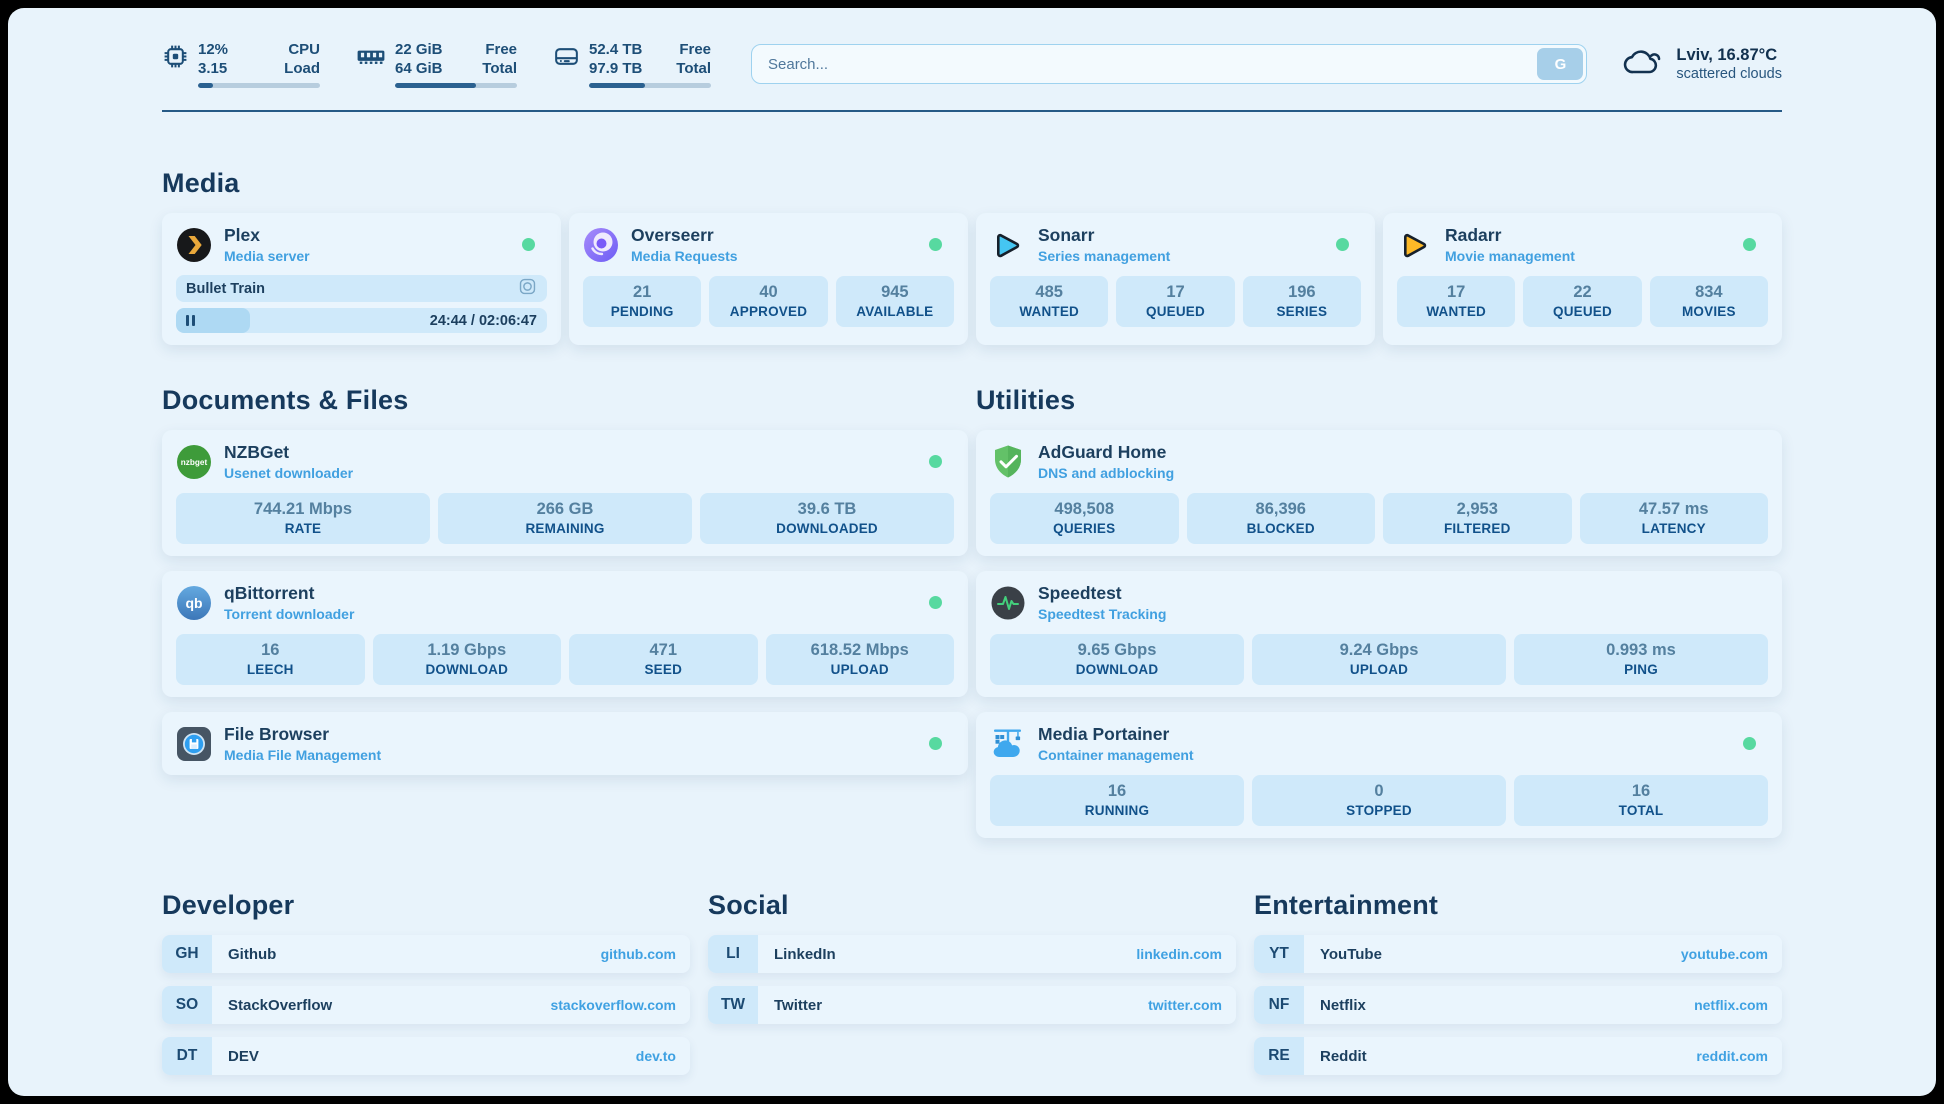 The height and width of the screenshot is (1104, 1944). What do you see at coordinates (527, 288) in the screenshot?
I see `video-icon` at bounding box center [527, 288].